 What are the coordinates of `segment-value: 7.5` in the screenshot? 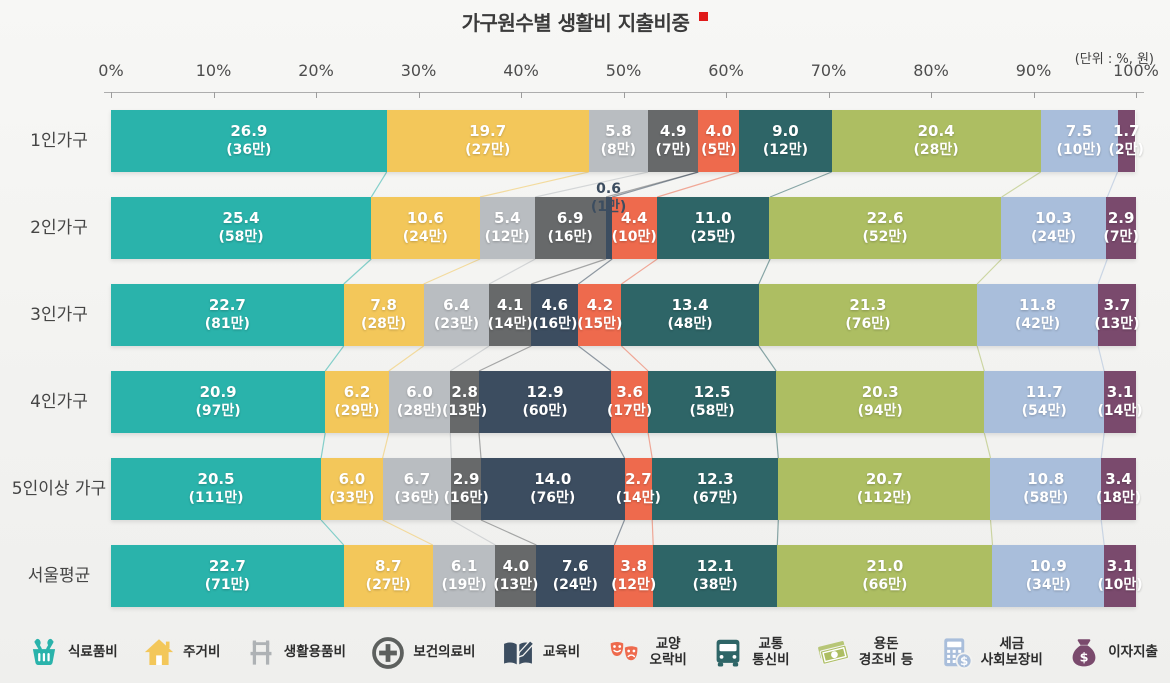 It's located at (1079, 131).